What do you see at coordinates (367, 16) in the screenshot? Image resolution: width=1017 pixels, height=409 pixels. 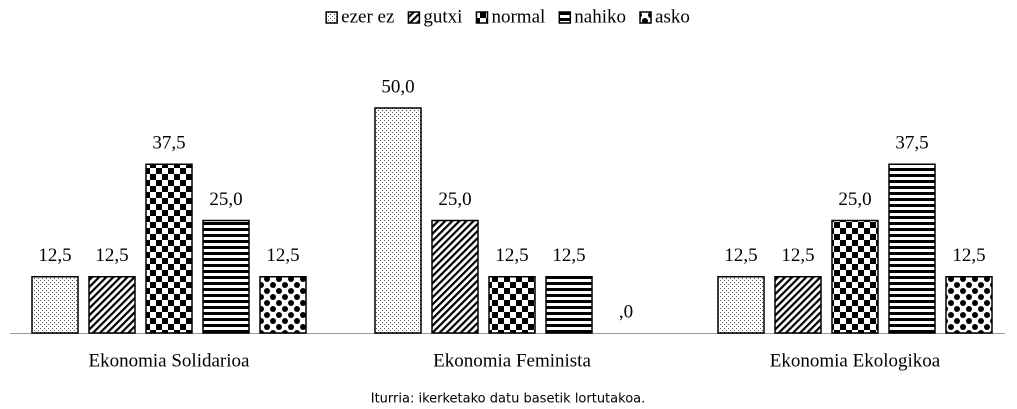 I see `legend-label: ezer ez` at bounding box center [367, 16].